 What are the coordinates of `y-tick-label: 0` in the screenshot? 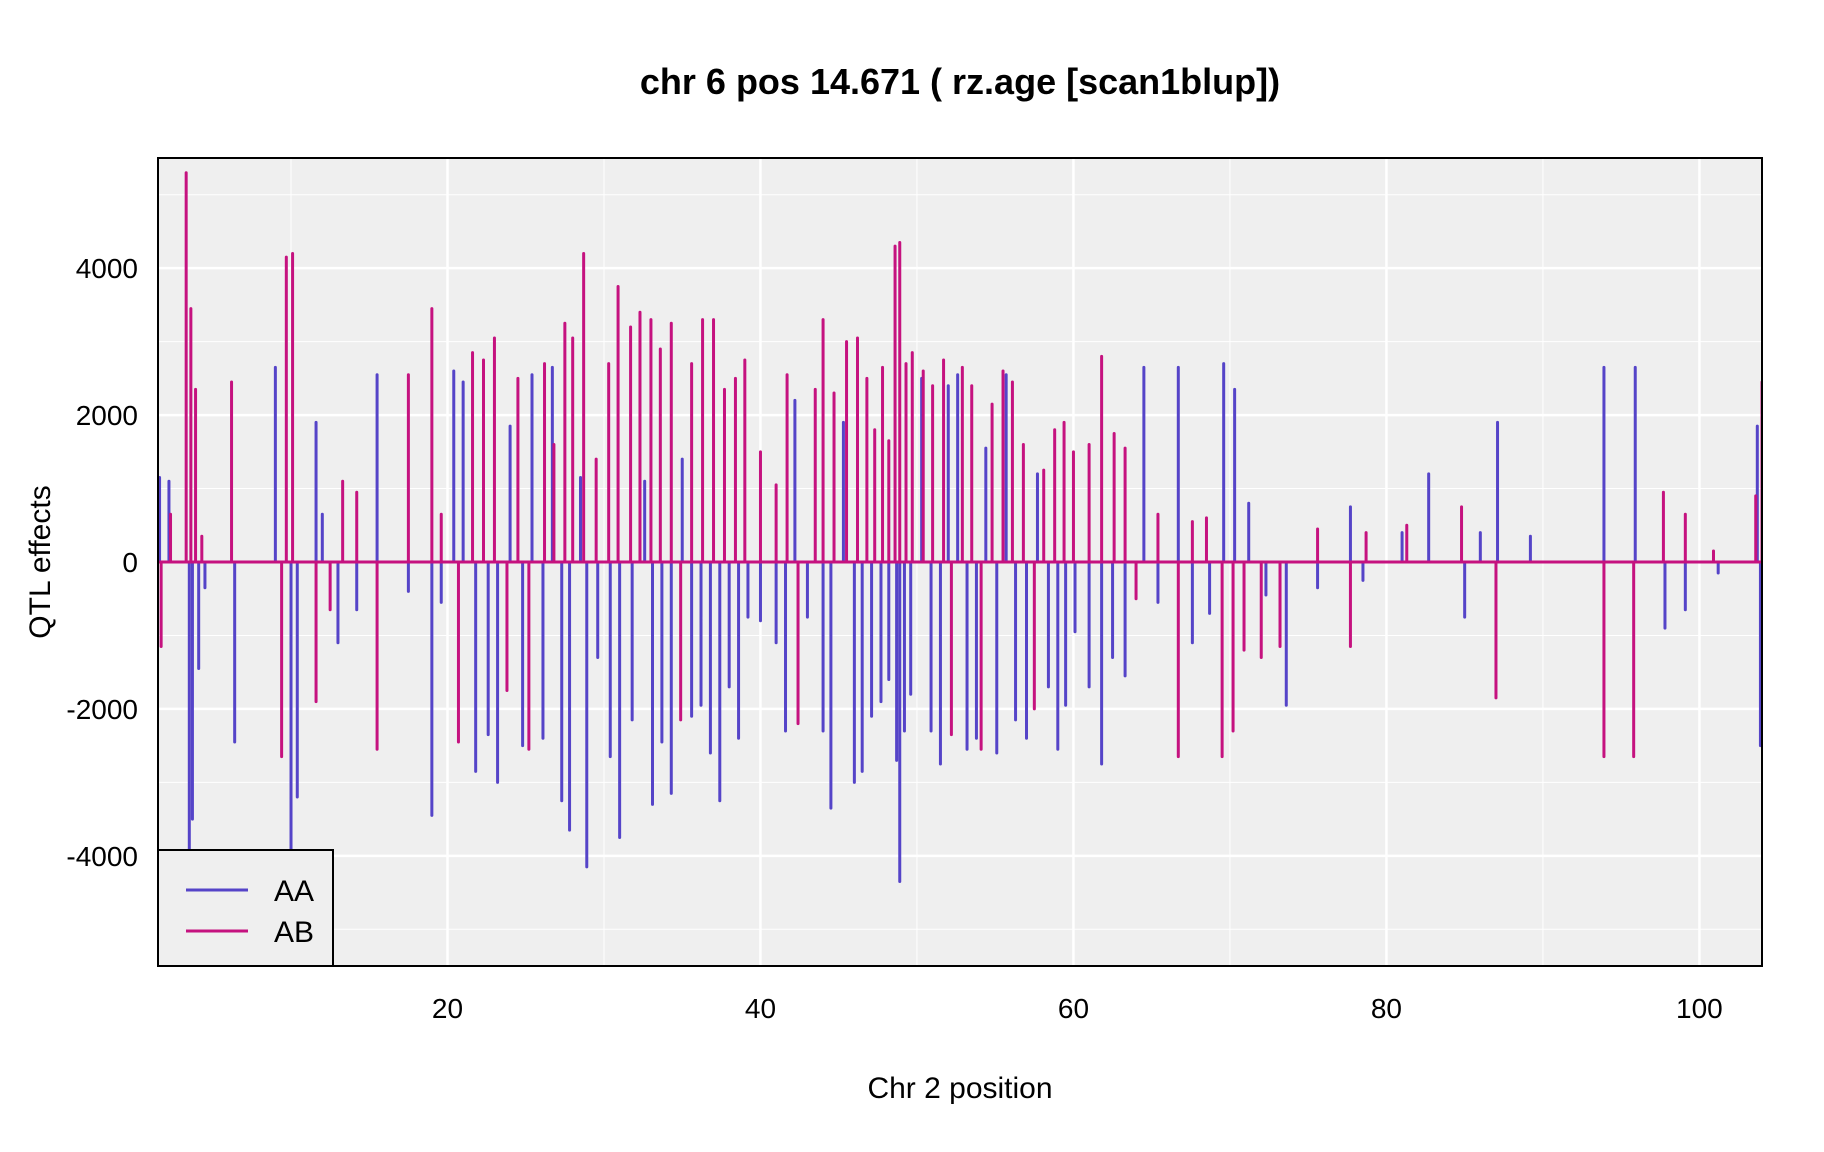 It's located at (130, 562).